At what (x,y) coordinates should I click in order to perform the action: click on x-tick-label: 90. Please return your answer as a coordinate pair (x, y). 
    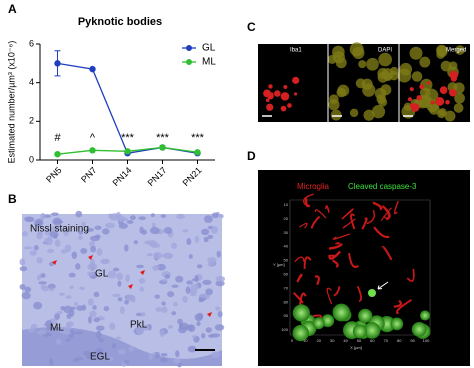
    Looking at the image, I should click on (412, 340).